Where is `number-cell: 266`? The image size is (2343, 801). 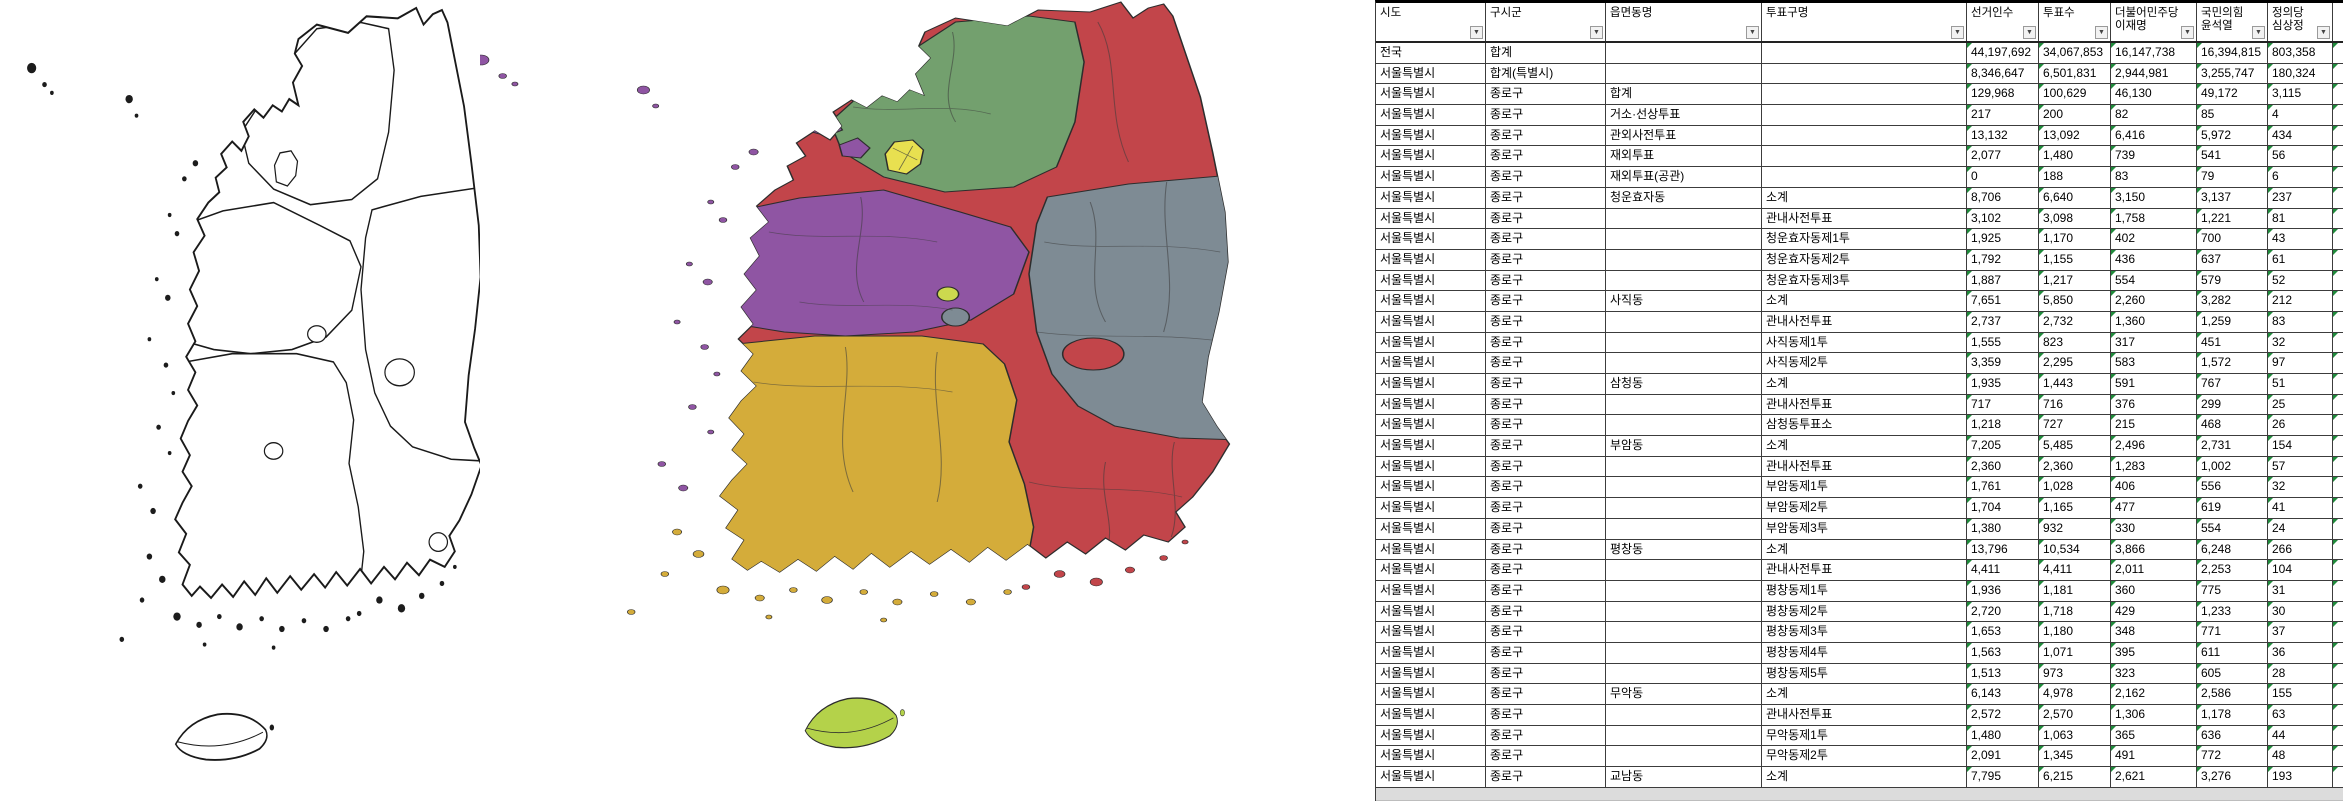 number-cell: 266 is located at coordinates (2300, 549).